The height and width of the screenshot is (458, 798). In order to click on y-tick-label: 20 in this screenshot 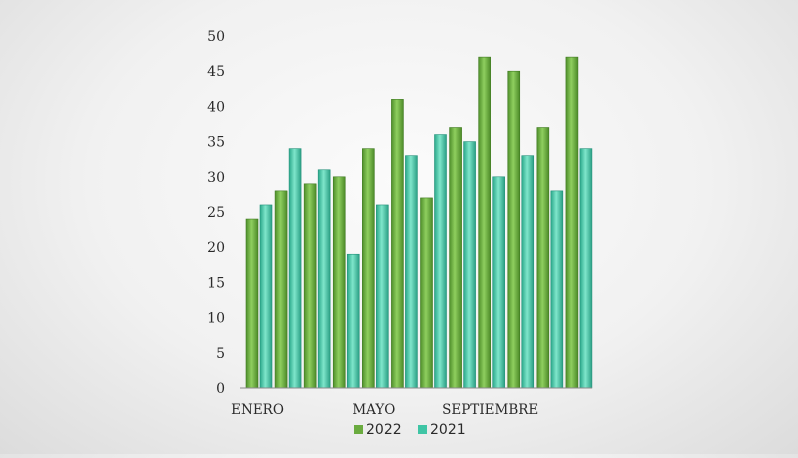, I will do `click(216, 248)`.